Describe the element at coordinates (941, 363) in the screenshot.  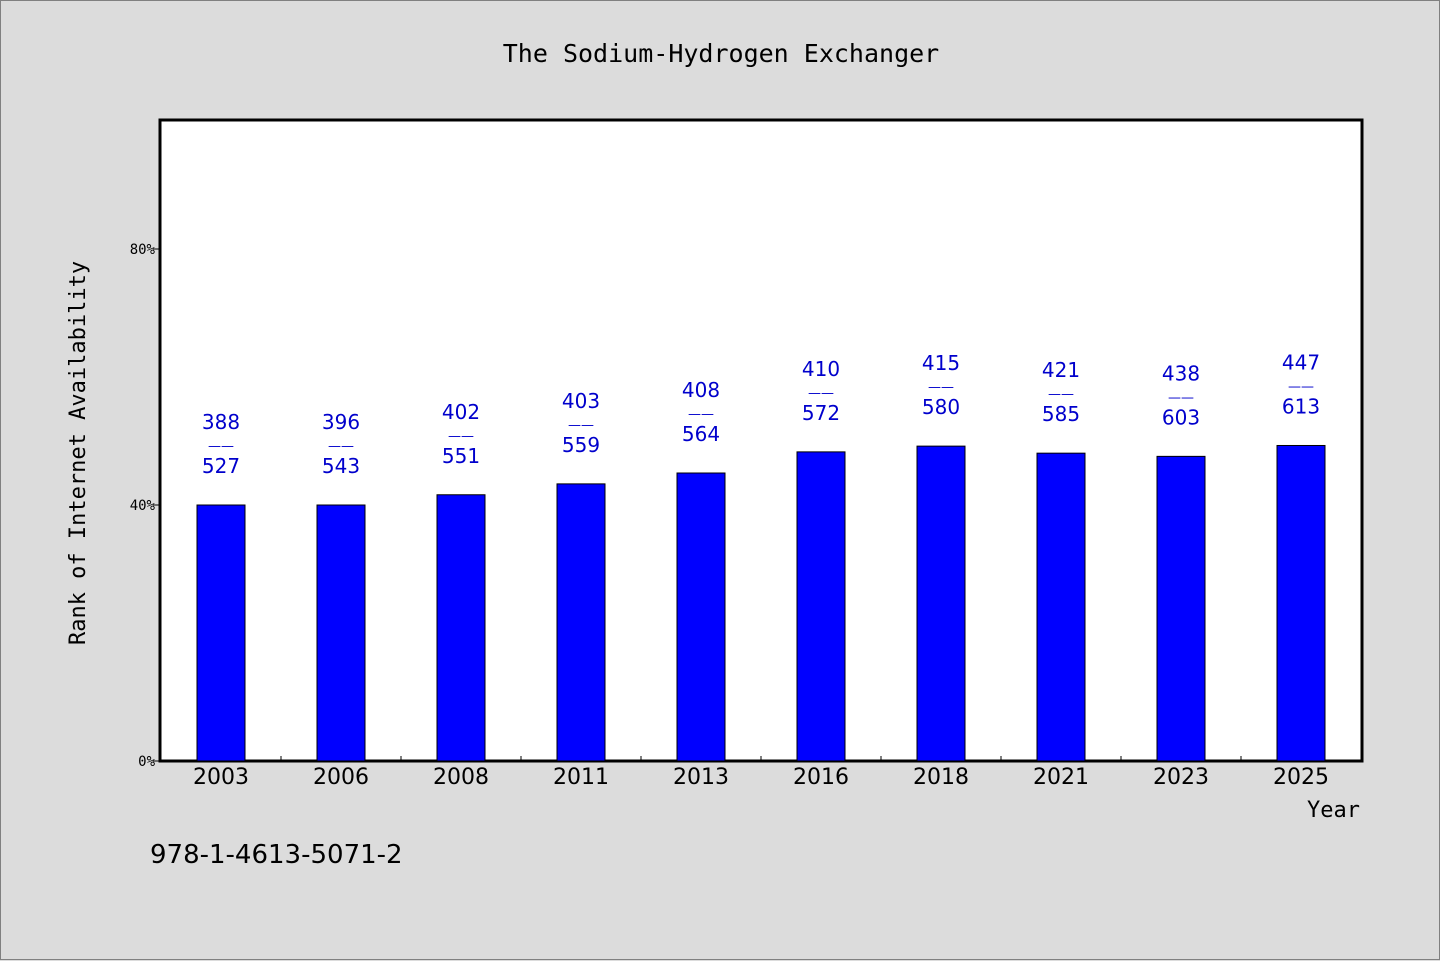
I see `data-label-top: 415` at that location.